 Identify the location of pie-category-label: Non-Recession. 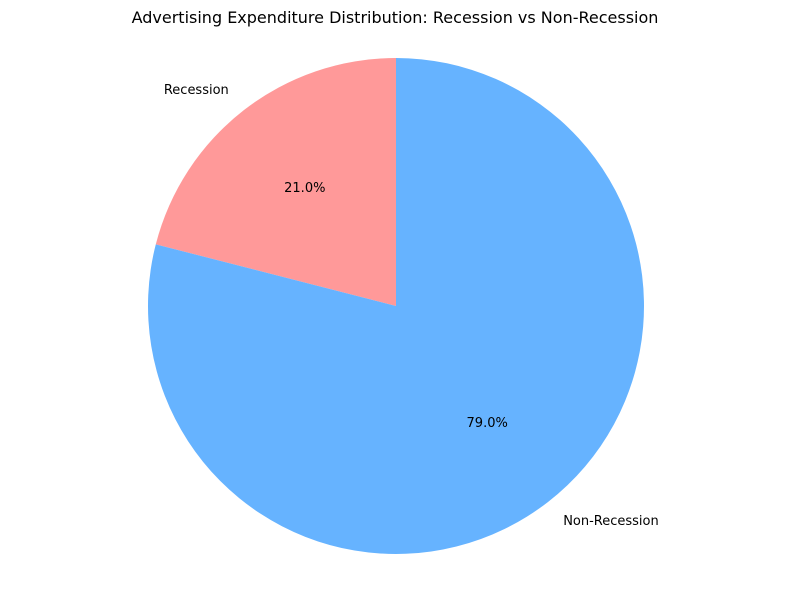
(611, 521).